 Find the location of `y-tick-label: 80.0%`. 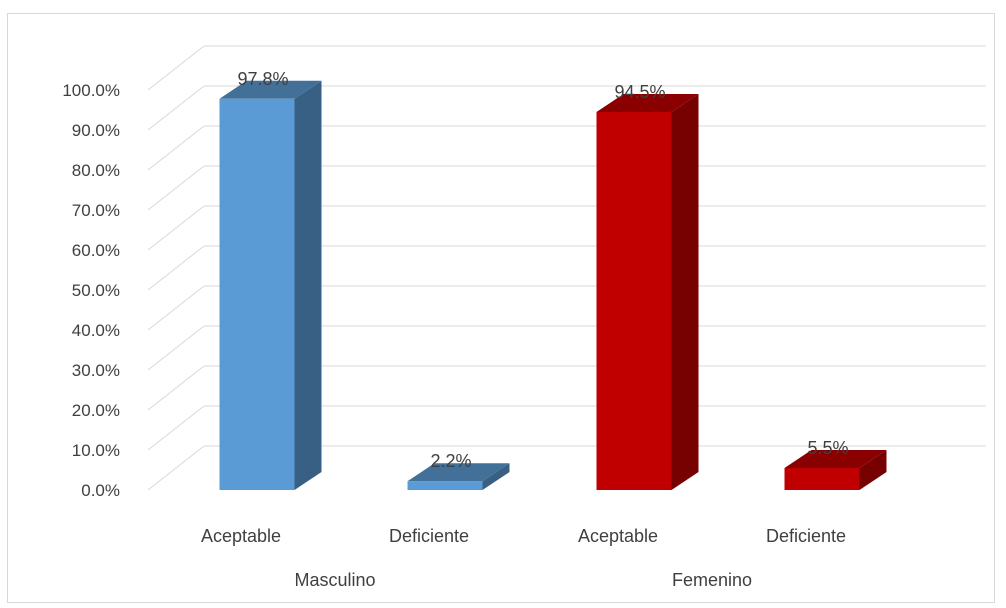

y-tick-label: 80.0% is located at coordinates (96, 170).